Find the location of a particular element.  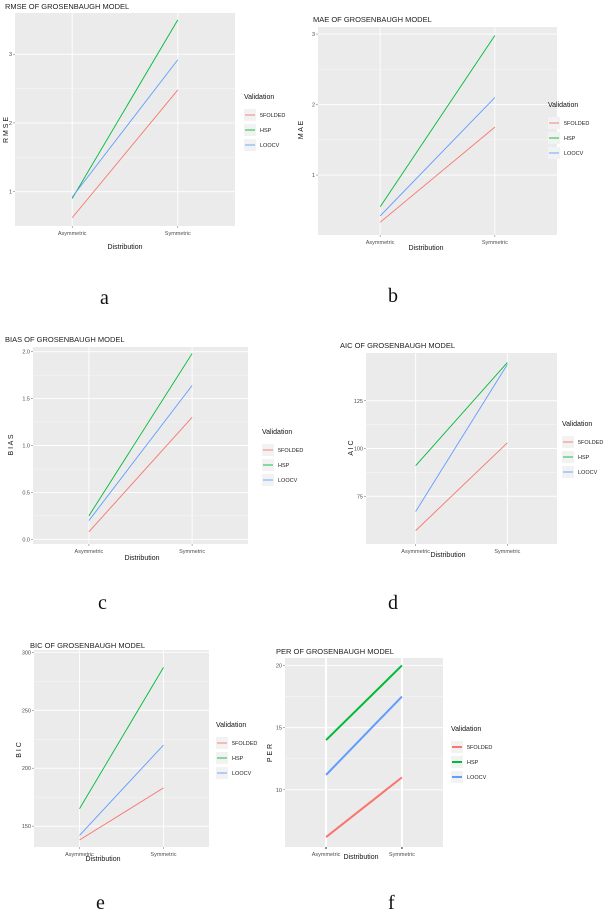

subfigure-caption-b: b is located at coordinates (393, 296).